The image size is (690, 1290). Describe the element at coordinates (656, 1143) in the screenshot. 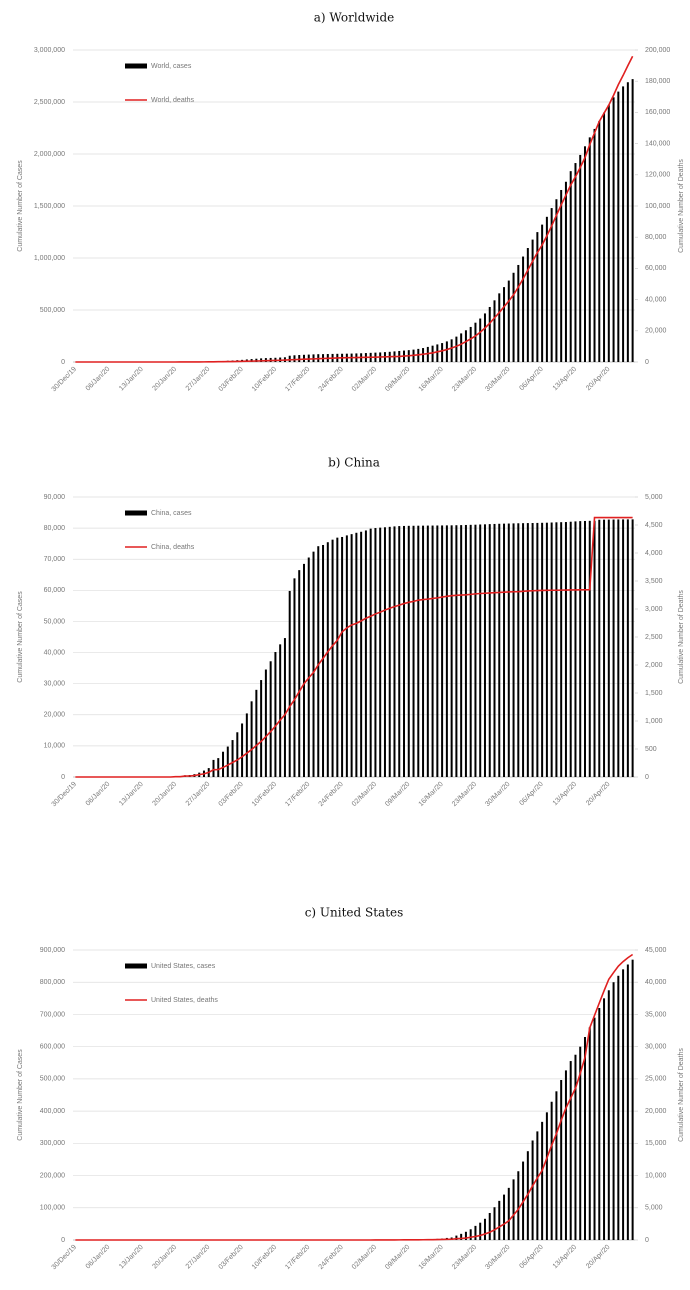

I see `y2-tick-label: 15,000` at that location.